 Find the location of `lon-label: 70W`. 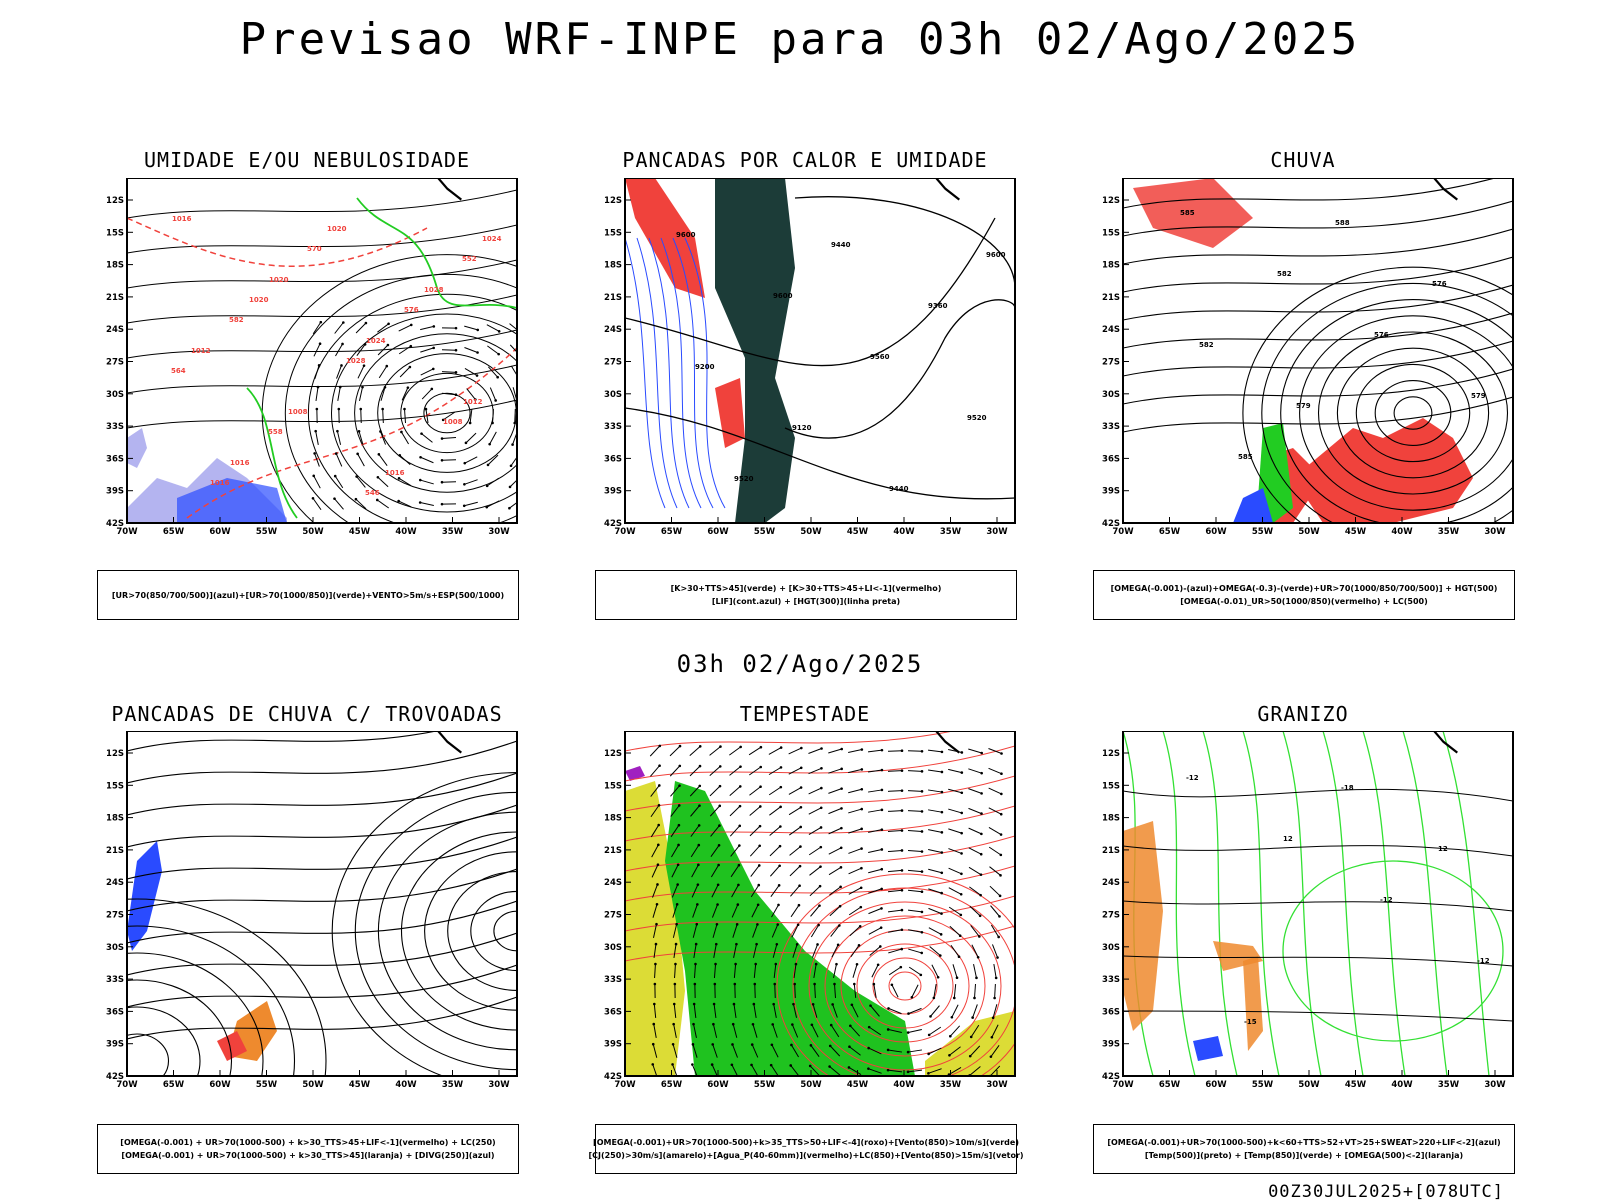

lon-label: 70W is located at coordinates (127, 532).